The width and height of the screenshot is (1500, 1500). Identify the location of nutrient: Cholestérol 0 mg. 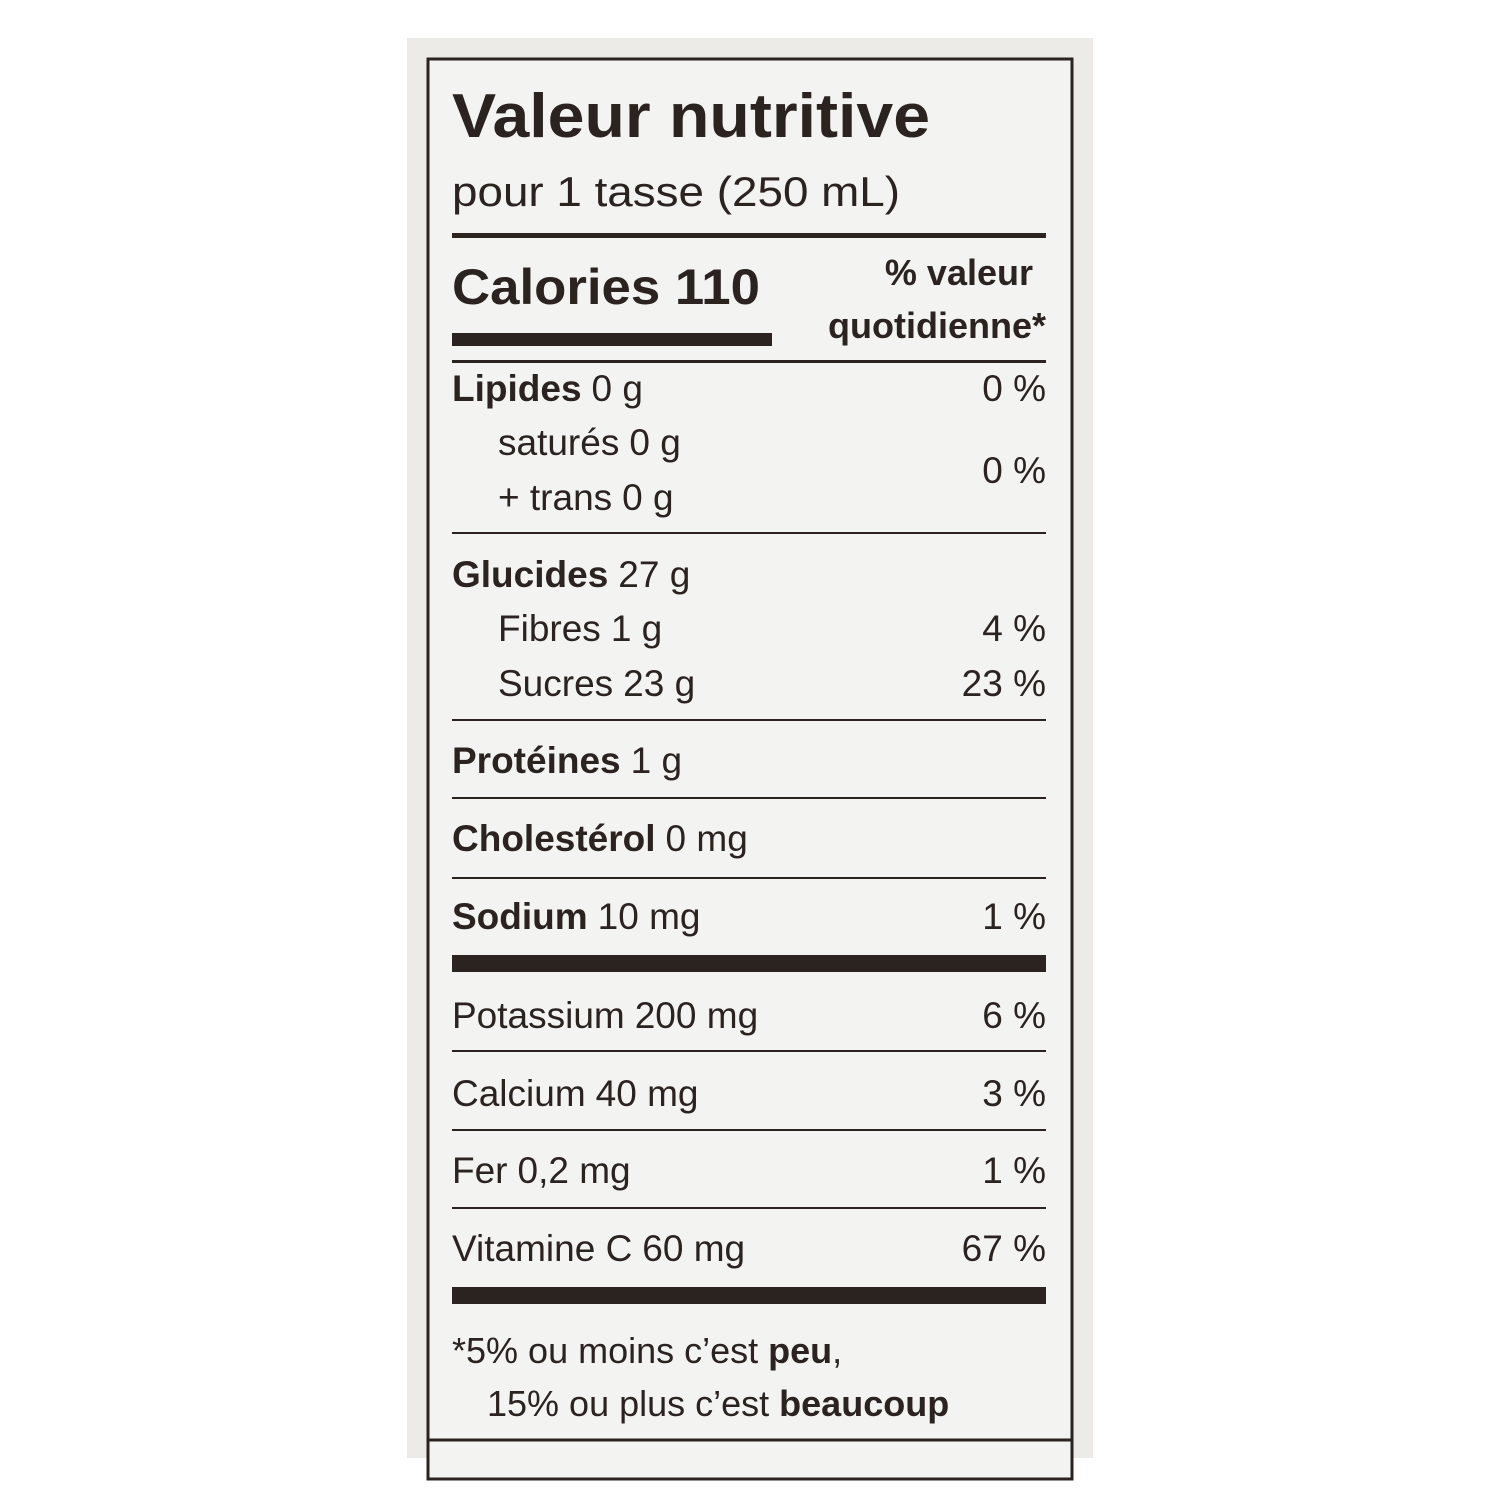
(600, 838).